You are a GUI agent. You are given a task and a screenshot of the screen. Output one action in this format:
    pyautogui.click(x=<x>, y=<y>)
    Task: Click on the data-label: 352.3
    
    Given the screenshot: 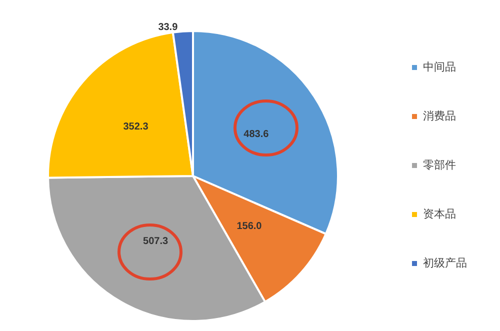 What is the action you would take?
    pyautogui.click(x=136, y=126)
    